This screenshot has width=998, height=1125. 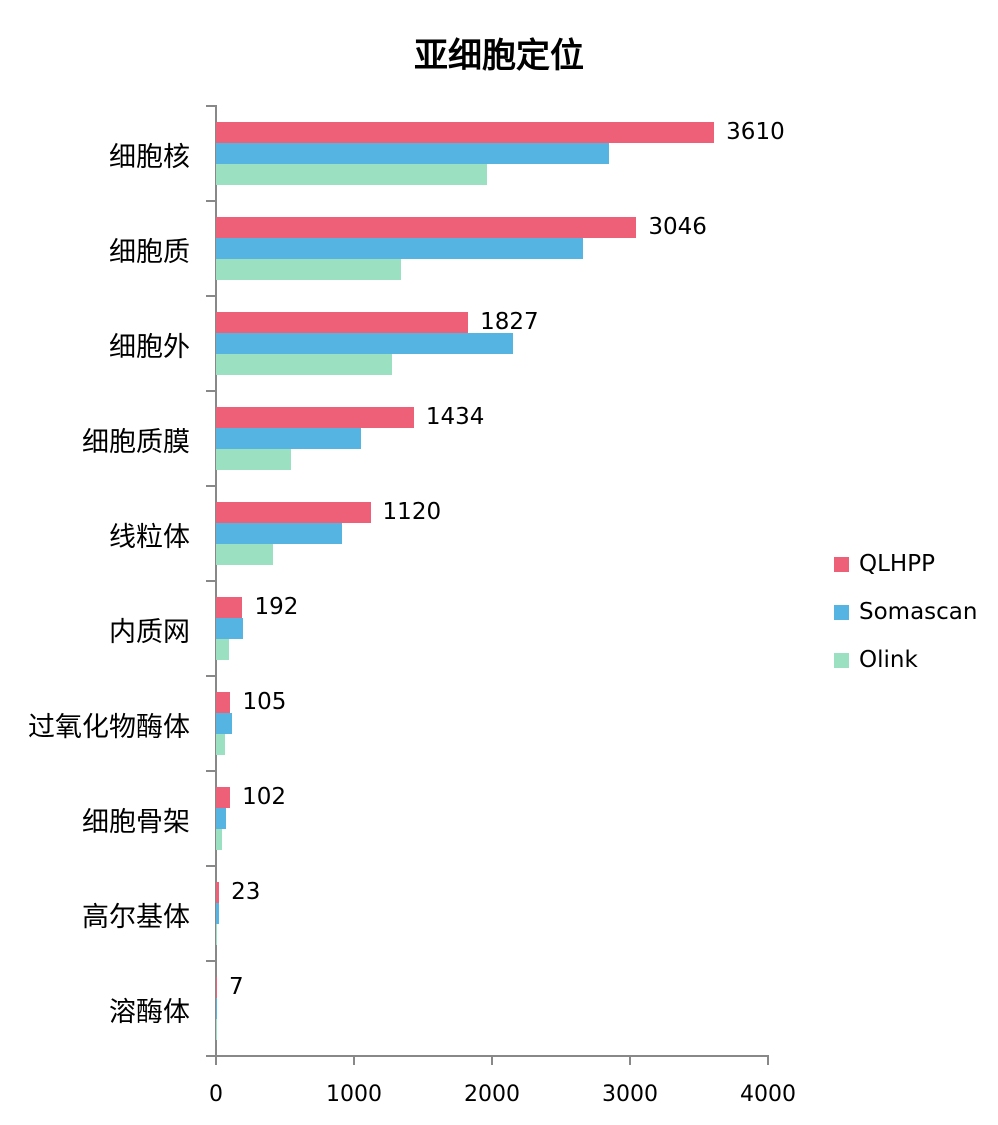 What do you see at coordinates (136, 442) in the screenshot?
I see `category-label: 细胞质膜` at bounding box center [136, 442].